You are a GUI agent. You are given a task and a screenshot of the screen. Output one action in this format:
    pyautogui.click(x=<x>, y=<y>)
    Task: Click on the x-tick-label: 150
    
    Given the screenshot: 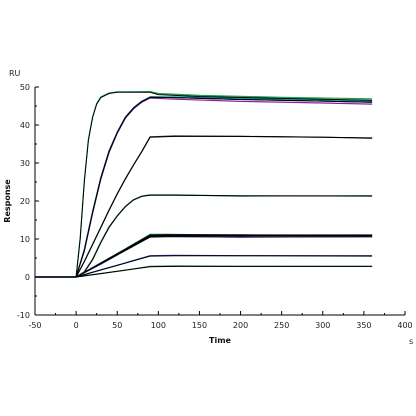 What is the action you would take?
    pyautogui.click(x=199, y=325)
    